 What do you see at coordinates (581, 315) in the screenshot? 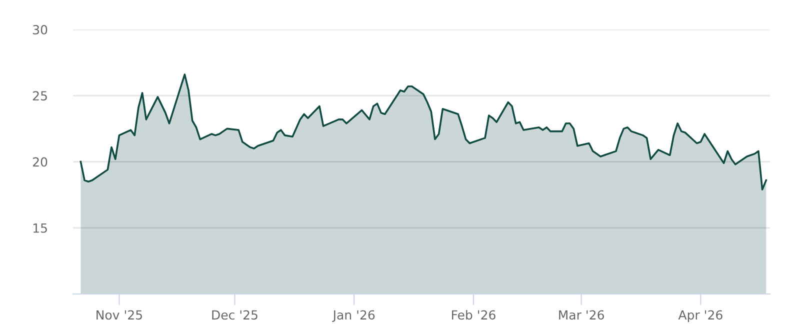
I see `x-tick-label: Mar '26` at bounding box center [581, 315].